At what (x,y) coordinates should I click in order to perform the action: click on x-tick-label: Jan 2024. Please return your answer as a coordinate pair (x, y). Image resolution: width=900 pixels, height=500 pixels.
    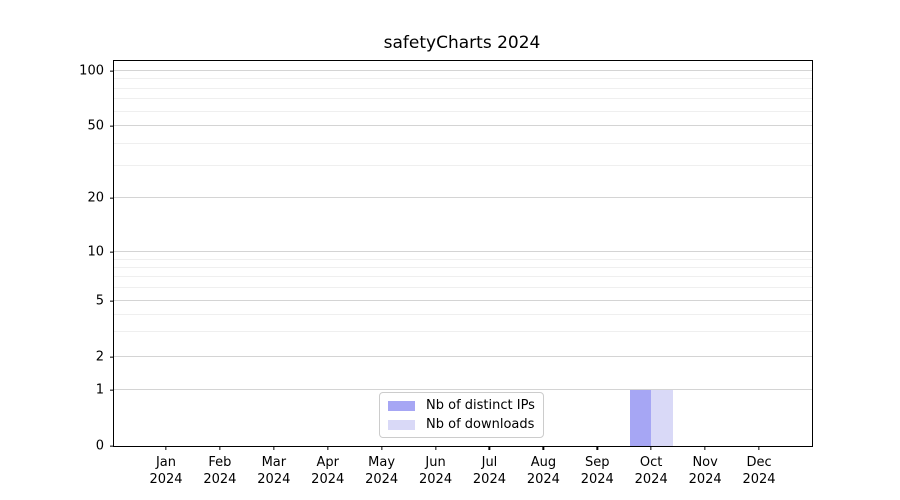
    Looking at the image, I should click on (166, 471).